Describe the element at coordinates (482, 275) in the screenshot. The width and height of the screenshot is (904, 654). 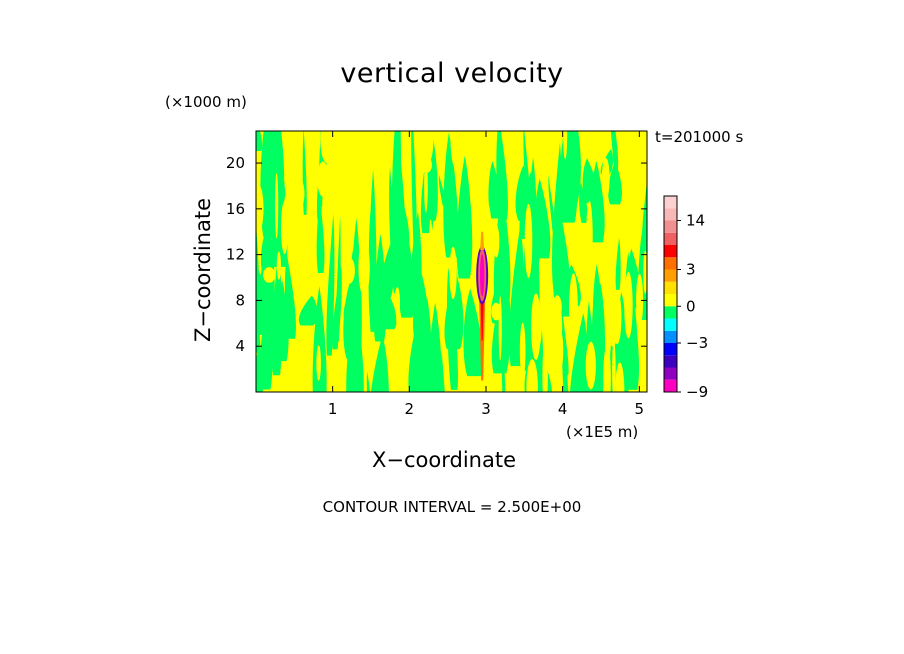
I see `updraft-peak` at that location.